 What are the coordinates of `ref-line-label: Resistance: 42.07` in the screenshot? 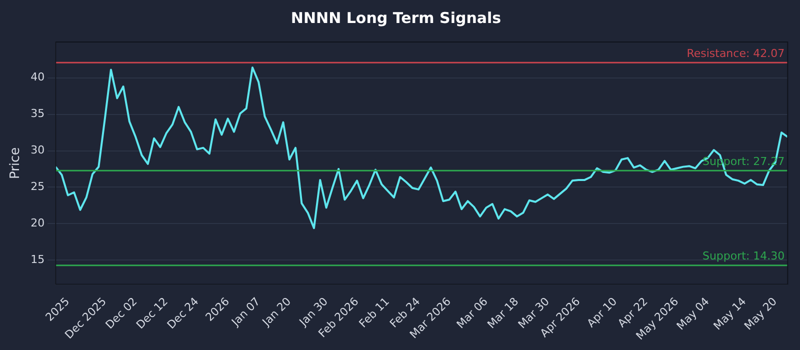 It's located at (735, 53).